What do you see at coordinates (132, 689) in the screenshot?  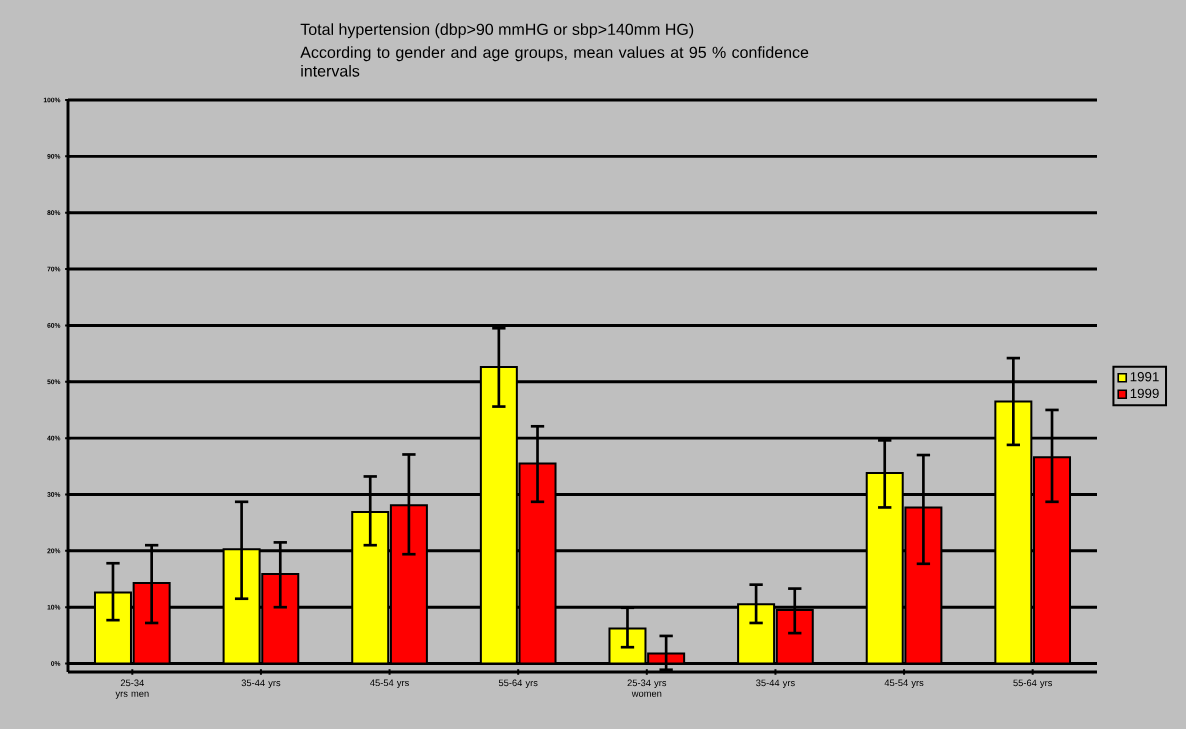 I see `x-tick-label: 25-34 yrs men` at bounding box center [132, 689].